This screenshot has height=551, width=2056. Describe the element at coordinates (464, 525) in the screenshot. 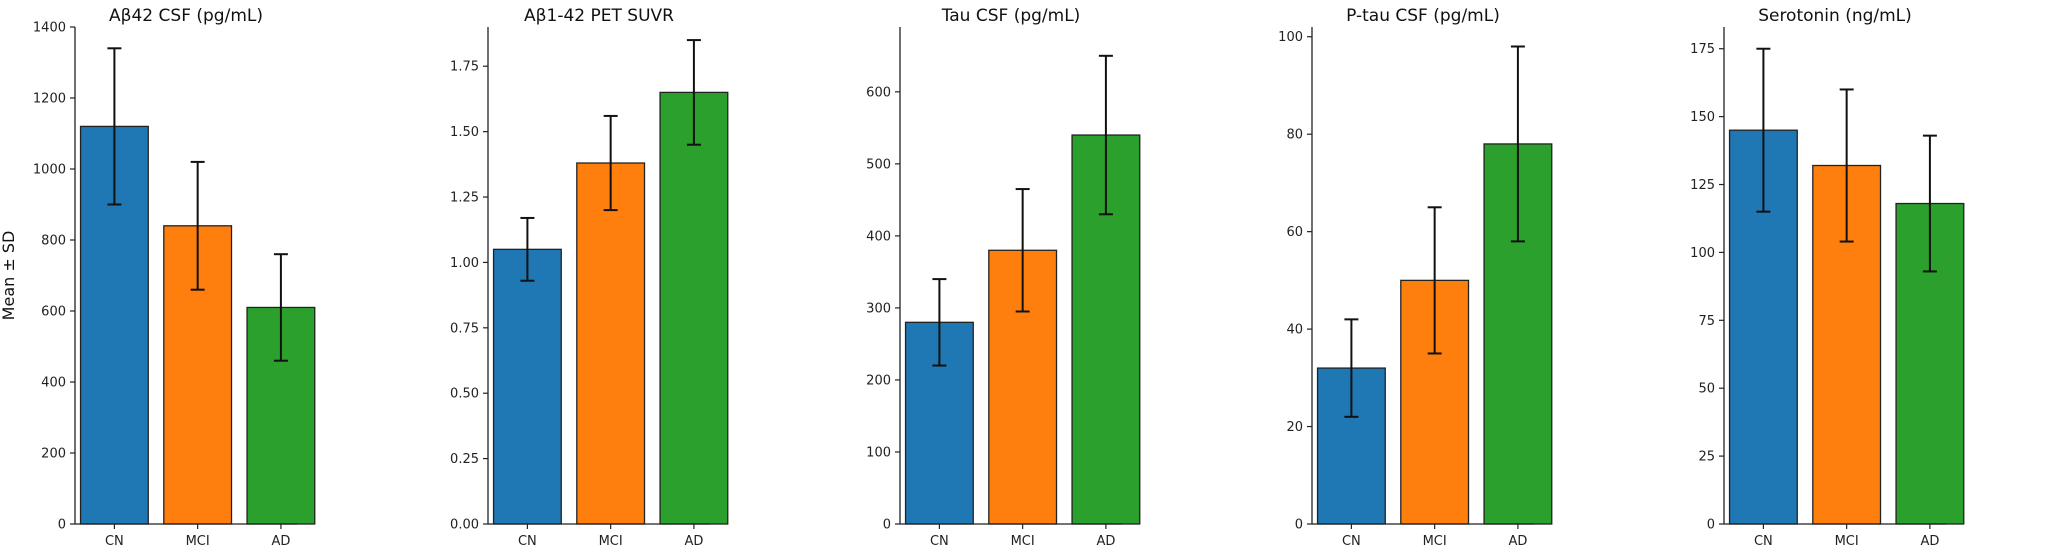

I see `y-tick-label: 0.00` at that location.